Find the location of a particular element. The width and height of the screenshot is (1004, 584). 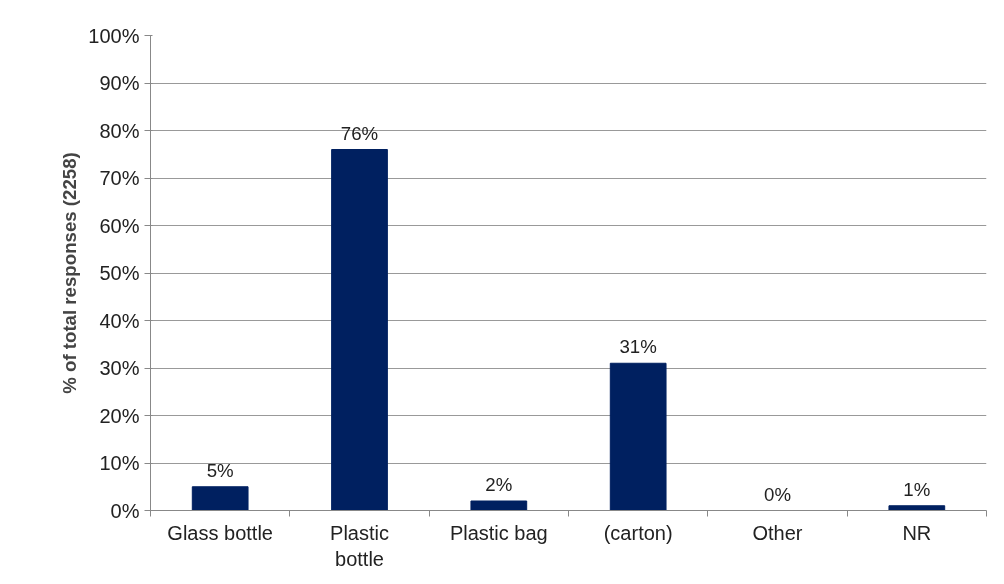

x-tick-label: Plastic bag is located at coordinates (498, 532).